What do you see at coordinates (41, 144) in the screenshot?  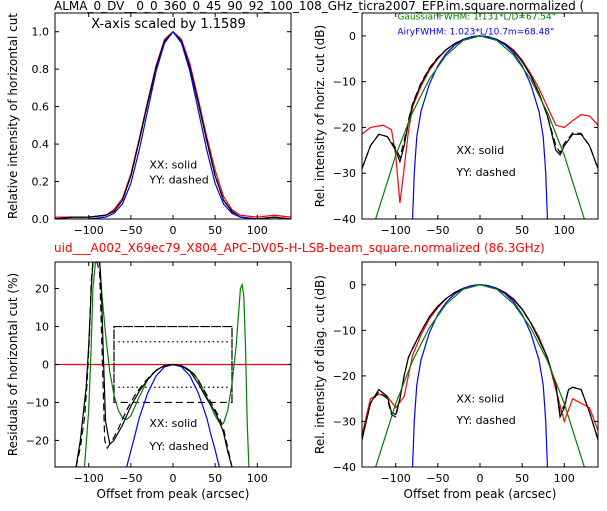 I see `y-tick-label: 0.4` at bounding box center [41, 144].